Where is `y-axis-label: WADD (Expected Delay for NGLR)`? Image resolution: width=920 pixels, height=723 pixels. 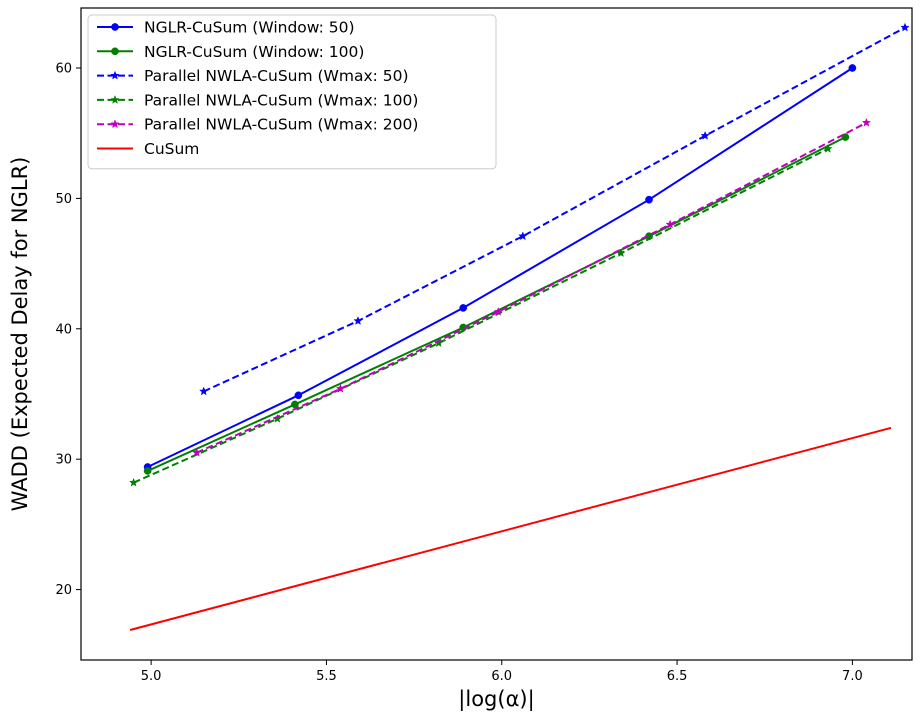 y-axis-label: WADD (Expected Delay for NGLR) is located at coordinates (20, 334).